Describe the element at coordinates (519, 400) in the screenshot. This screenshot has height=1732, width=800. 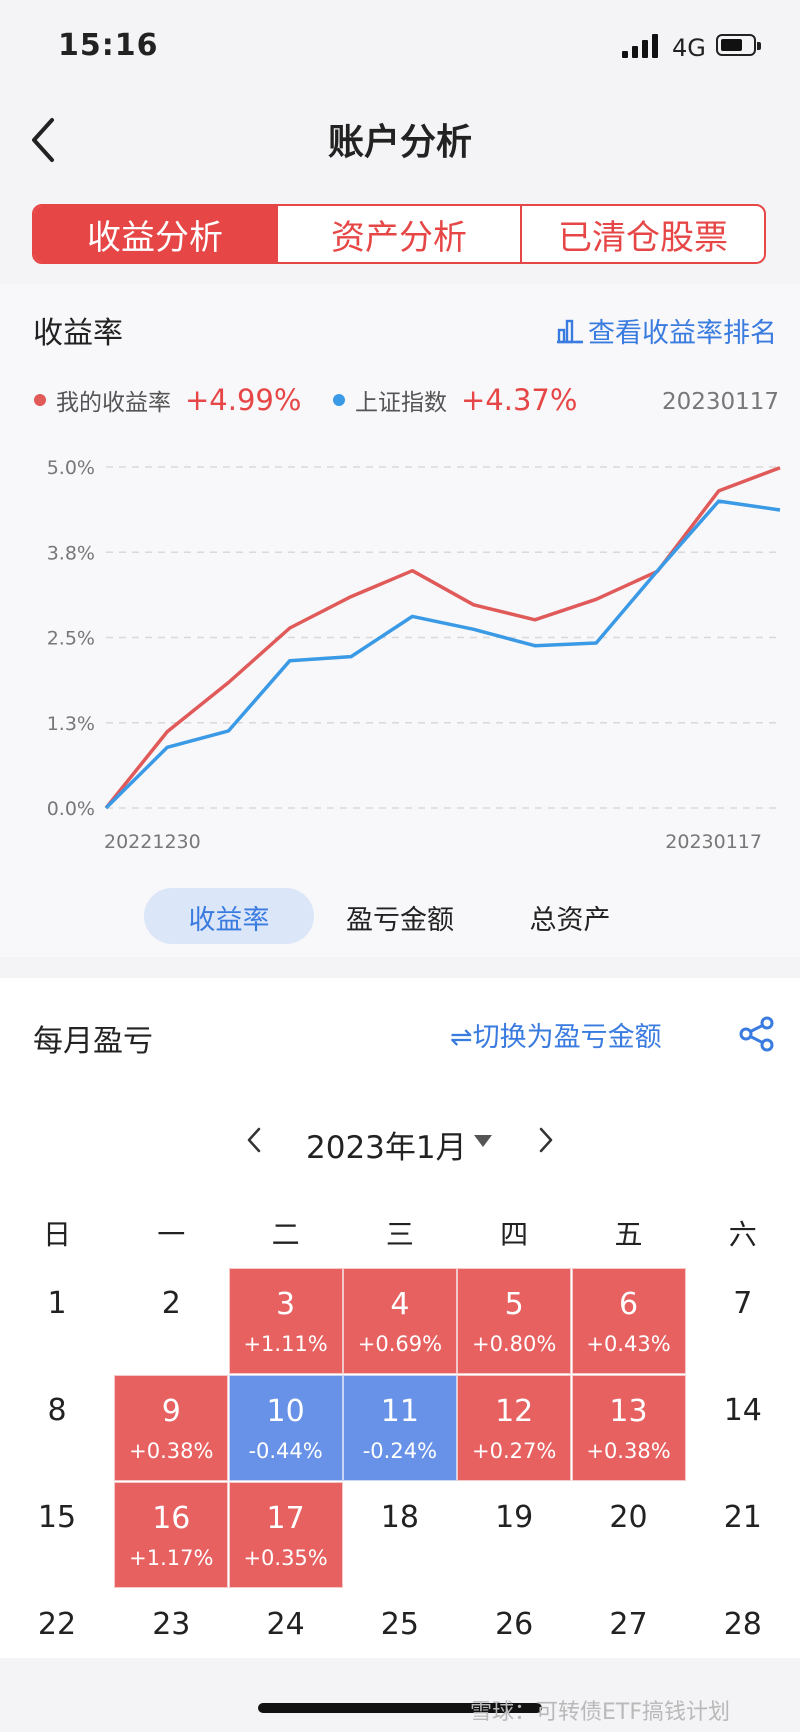
I see `legend-value: +4.37%` at that location.